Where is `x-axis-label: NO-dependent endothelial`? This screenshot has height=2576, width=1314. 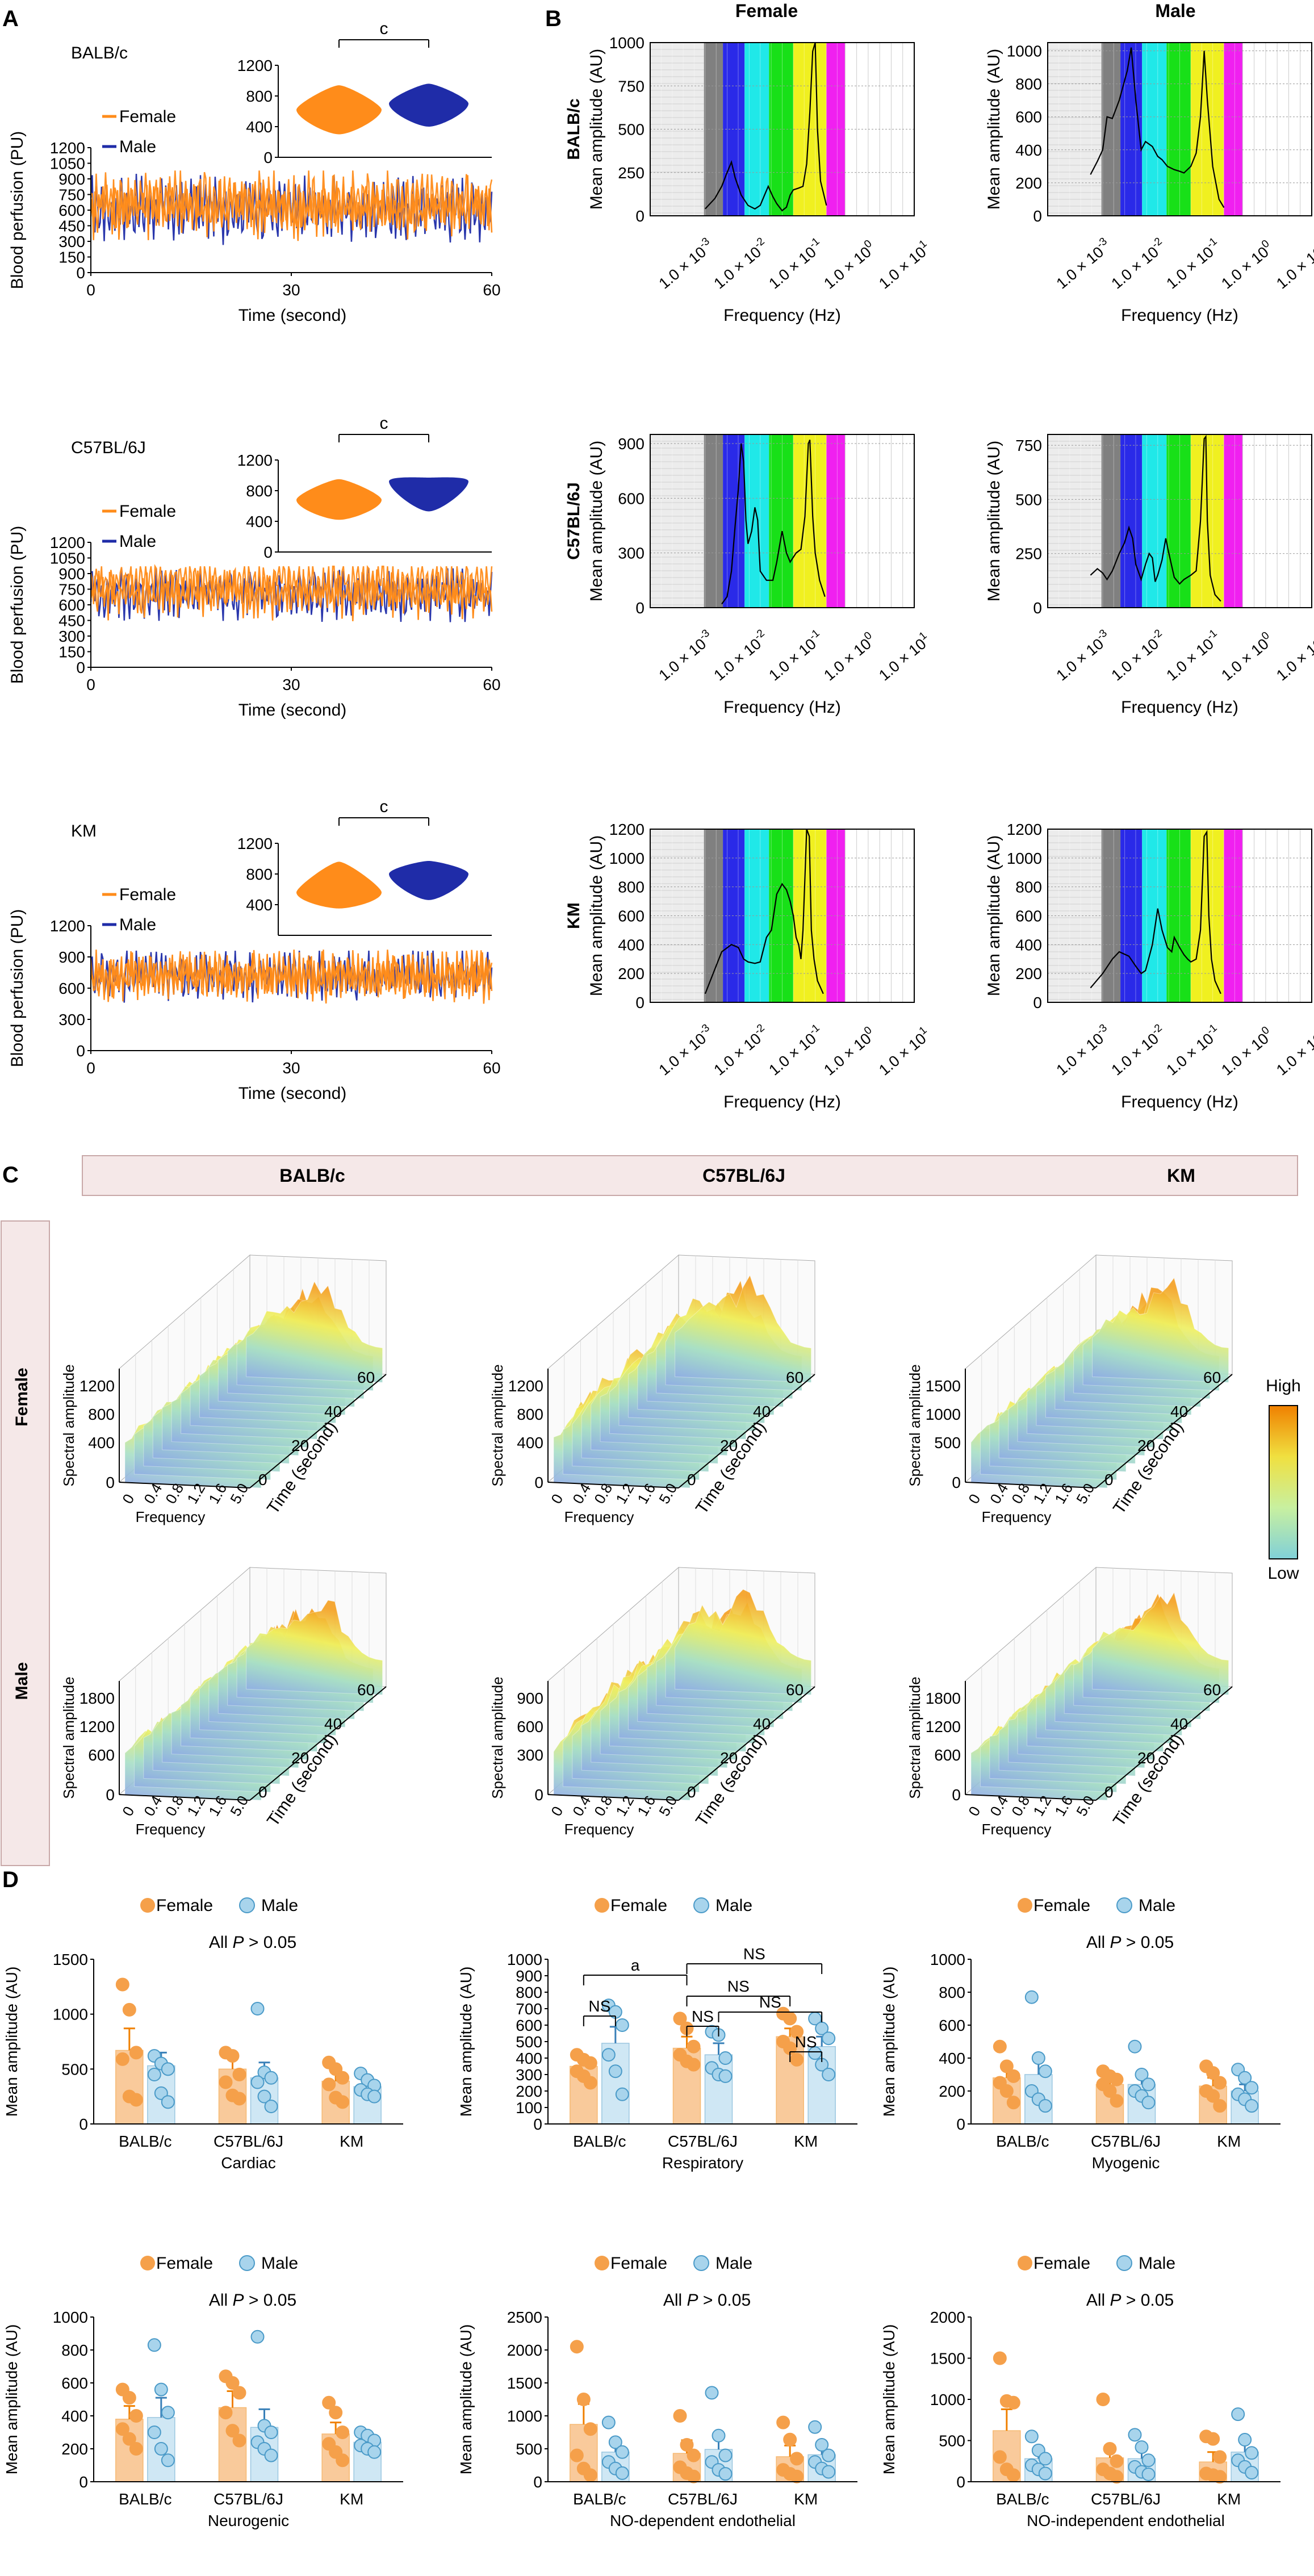
x-axis-label: NO-dependent endothelial is located at coordinates (703, 2520).